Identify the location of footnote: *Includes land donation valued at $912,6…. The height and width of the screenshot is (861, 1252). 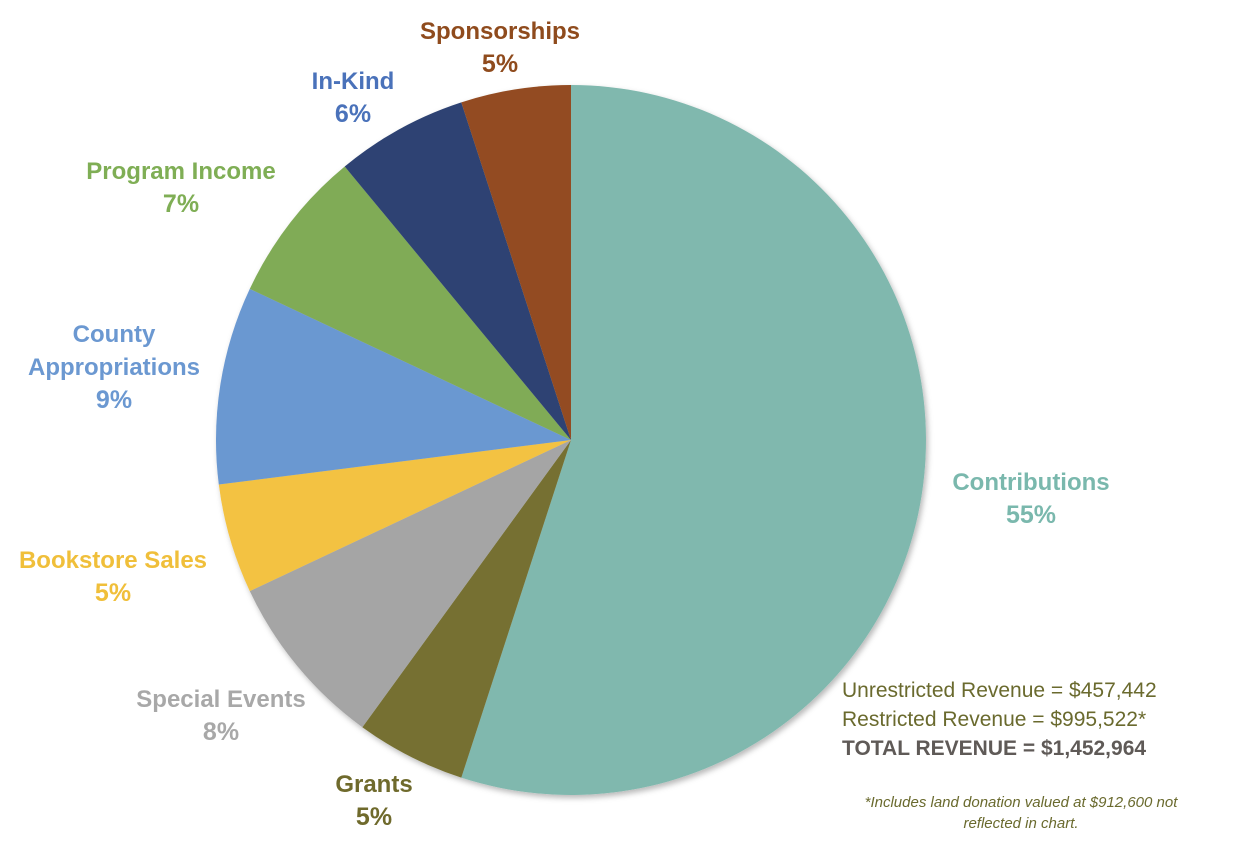
(1021, 813).